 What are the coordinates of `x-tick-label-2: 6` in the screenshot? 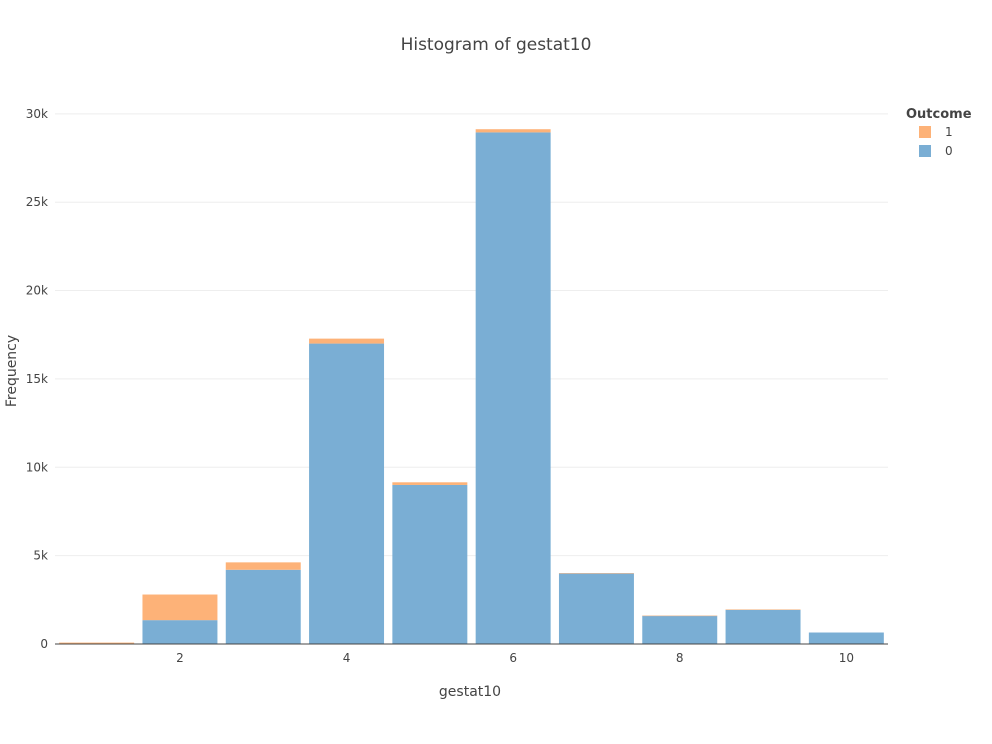 It's located at (513, 658).